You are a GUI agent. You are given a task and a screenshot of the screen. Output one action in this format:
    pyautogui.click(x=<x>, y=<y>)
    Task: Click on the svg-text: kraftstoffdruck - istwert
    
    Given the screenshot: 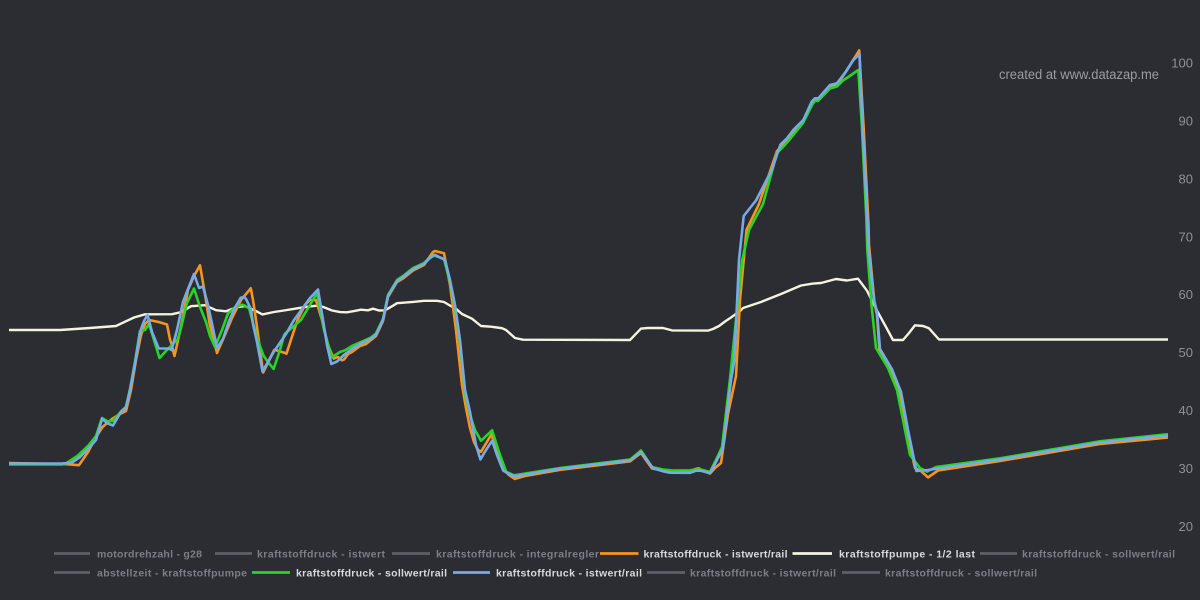 What is the action you would take?
    pyautogui.click(x=321, y=554)
    